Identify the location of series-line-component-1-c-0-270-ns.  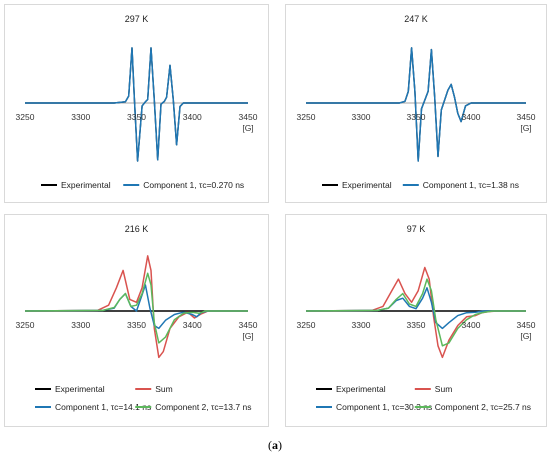
(136, 104).